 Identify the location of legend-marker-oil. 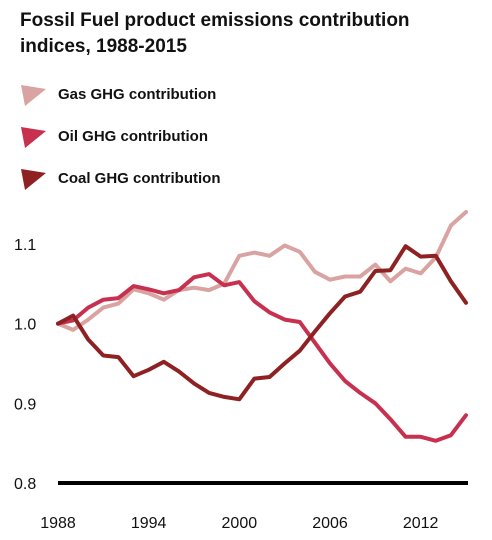
(33, 137).